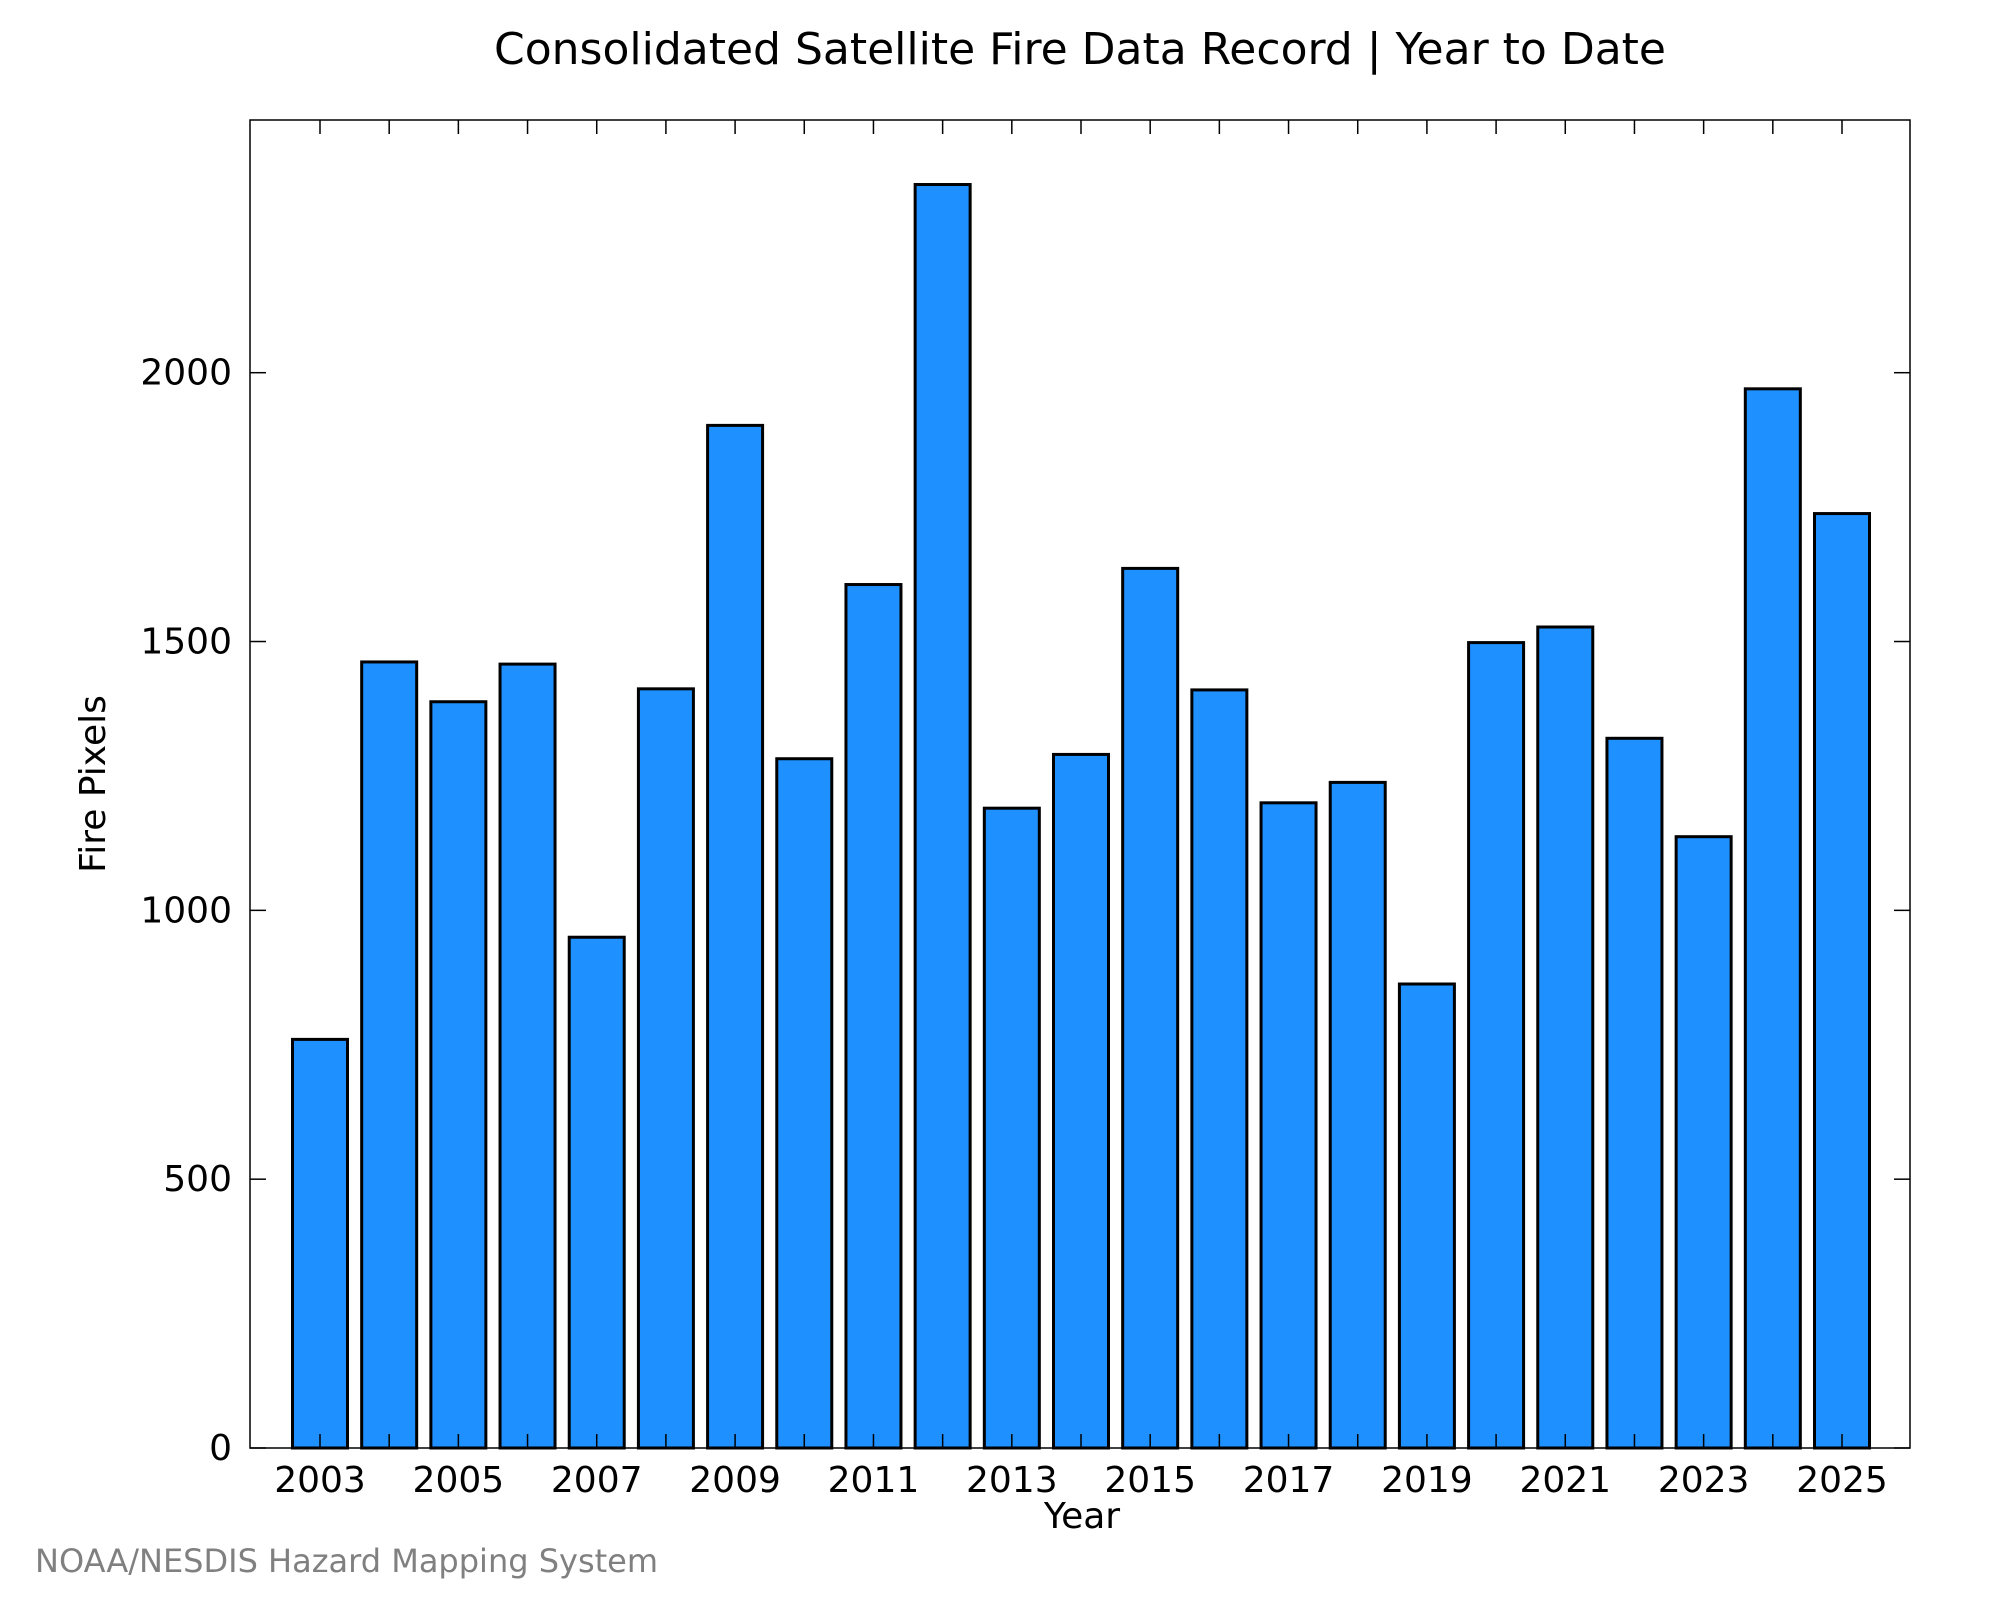 This screenshot has height=1600, width=2000. Describe the element at coordinates (1565, 1480) in the screenshot. I see `x-tick-label: 2021` at that location.